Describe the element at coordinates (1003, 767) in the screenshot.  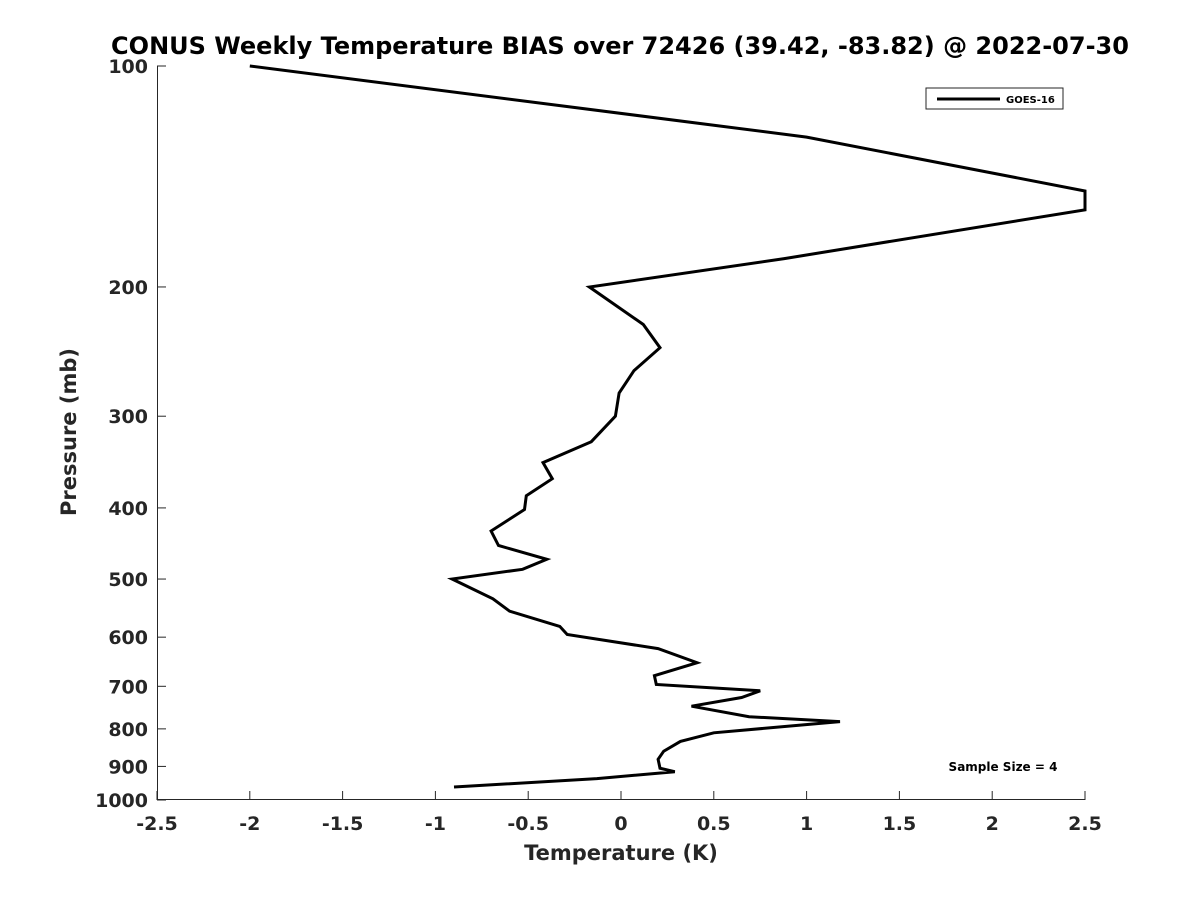
I see `sample-size-annotation: Sample Size = 4` at that location.